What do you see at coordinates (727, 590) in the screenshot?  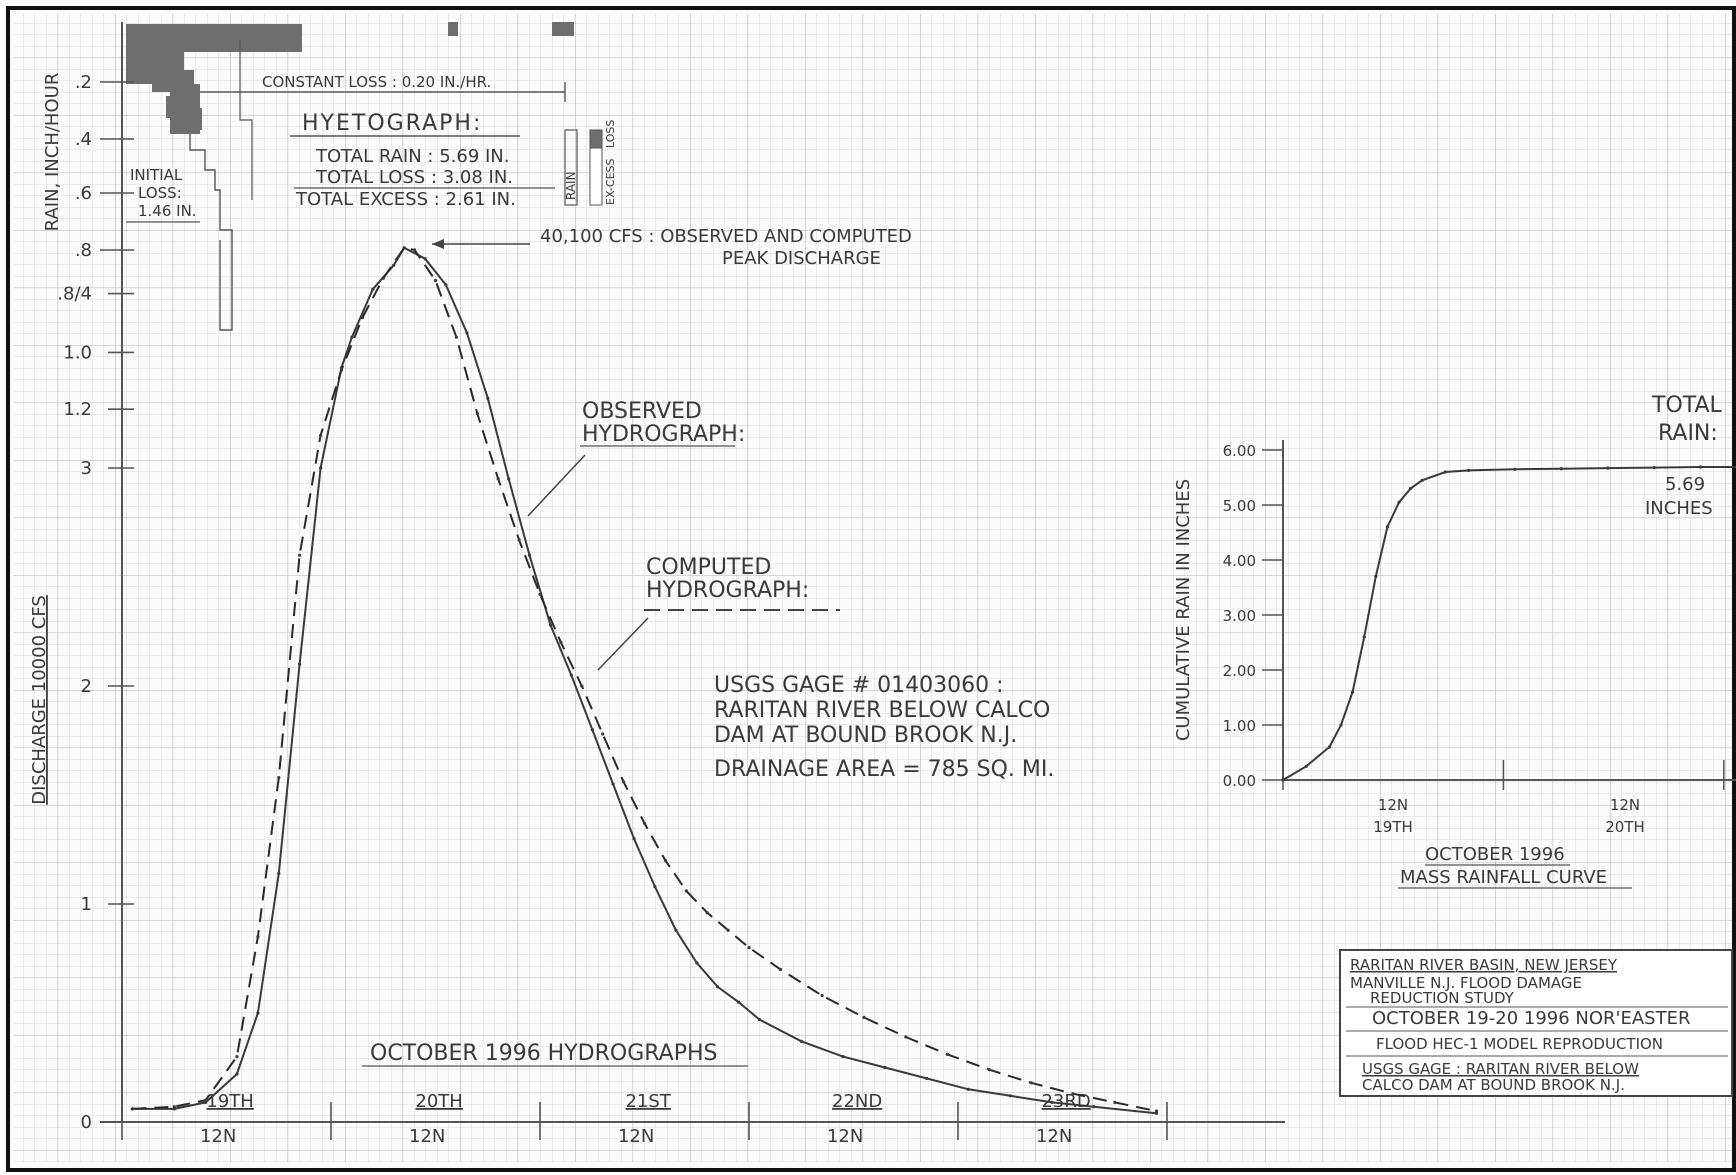 I see `computed-label-line2: HYDROGRAPH:` at bounding box center [727, 590].